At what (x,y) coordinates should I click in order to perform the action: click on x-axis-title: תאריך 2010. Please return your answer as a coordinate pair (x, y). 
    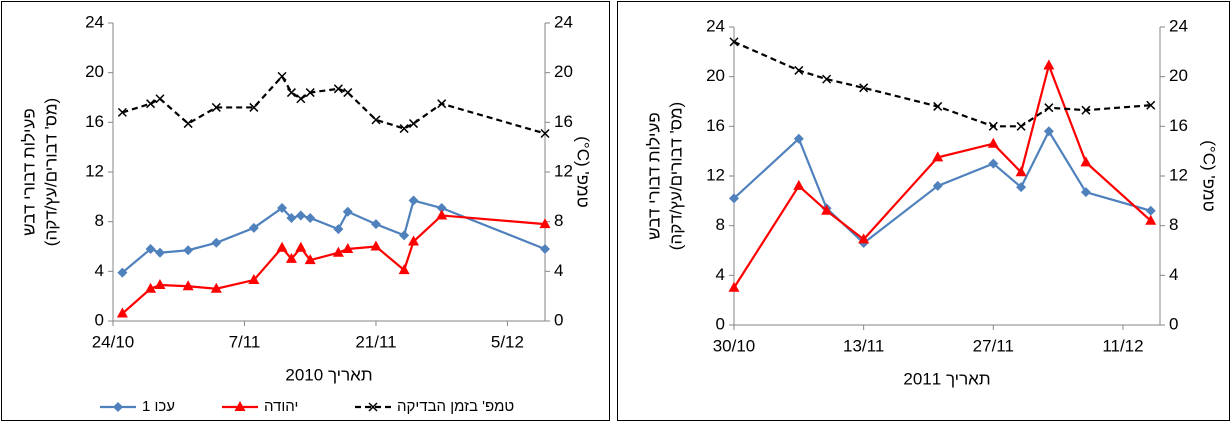
    Looking at the image, I should click on (328, 374).